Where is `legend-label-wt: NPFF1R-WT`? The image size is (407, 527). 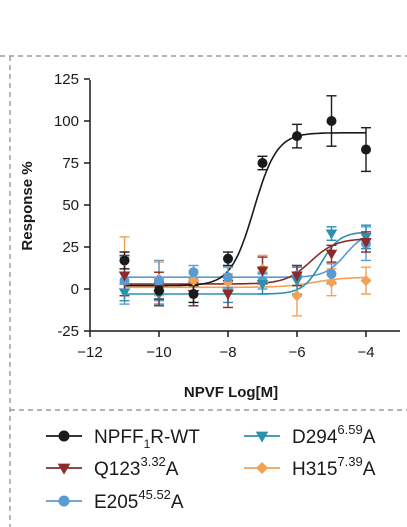 legend-label-wt: NPFF1R-WT is located at coordinates (147, 439).